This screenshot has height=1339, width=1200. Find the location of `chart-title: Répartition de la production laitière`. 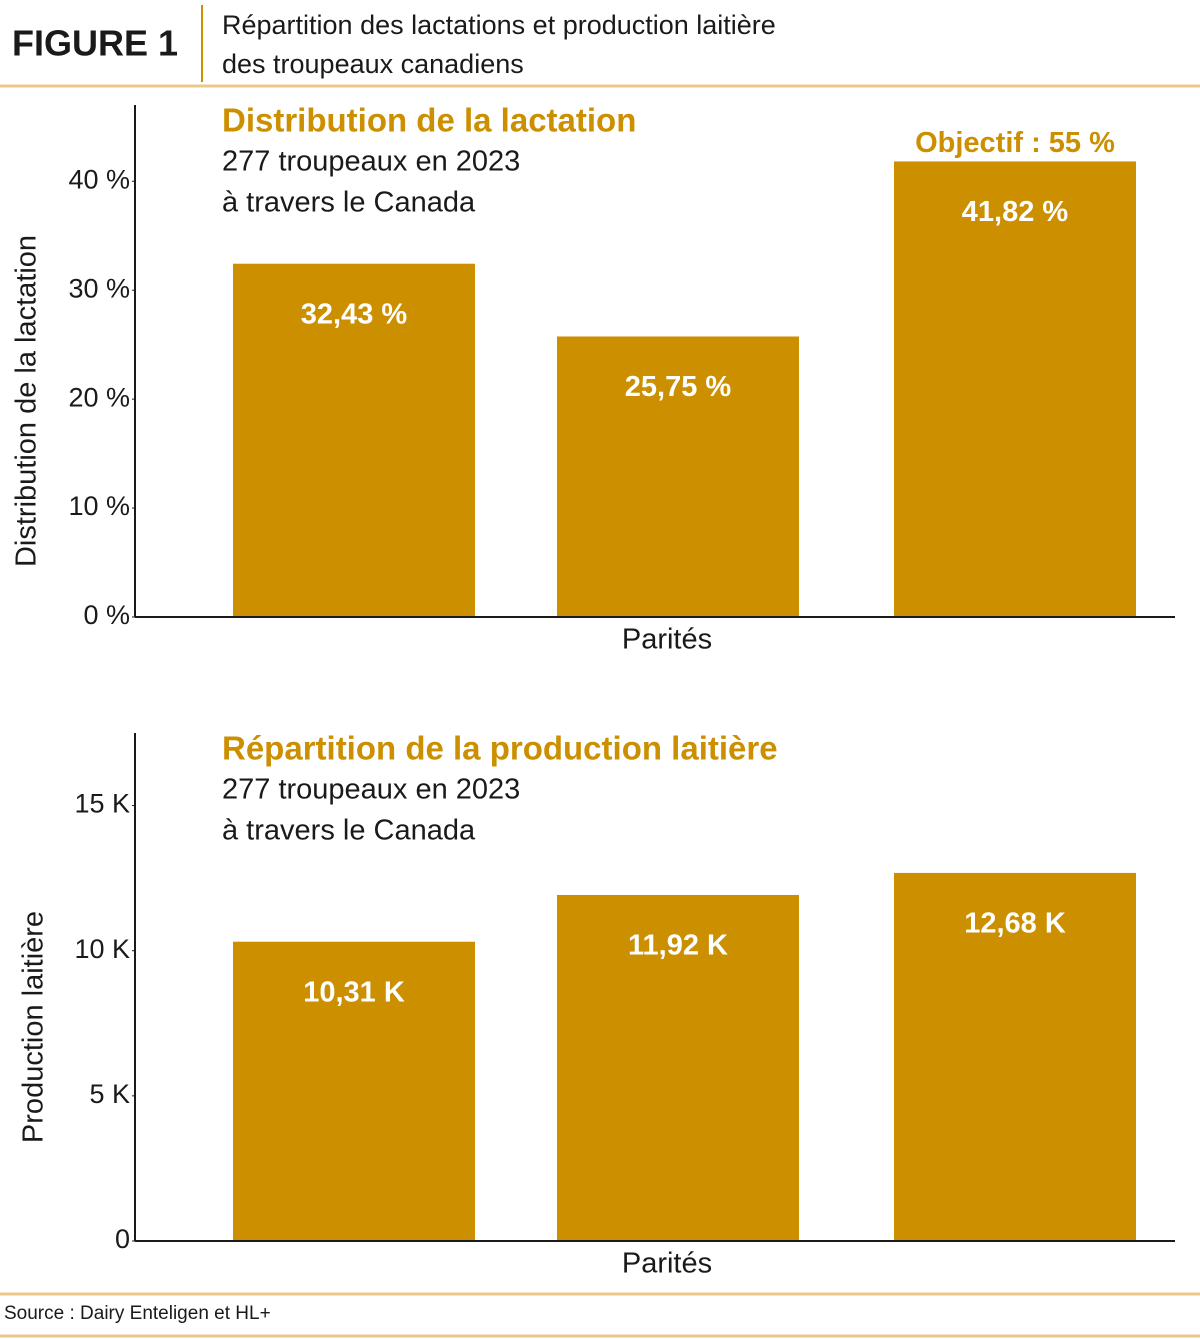

chart-title: Répartition de la production laitière is located at coordinates (500, 748).